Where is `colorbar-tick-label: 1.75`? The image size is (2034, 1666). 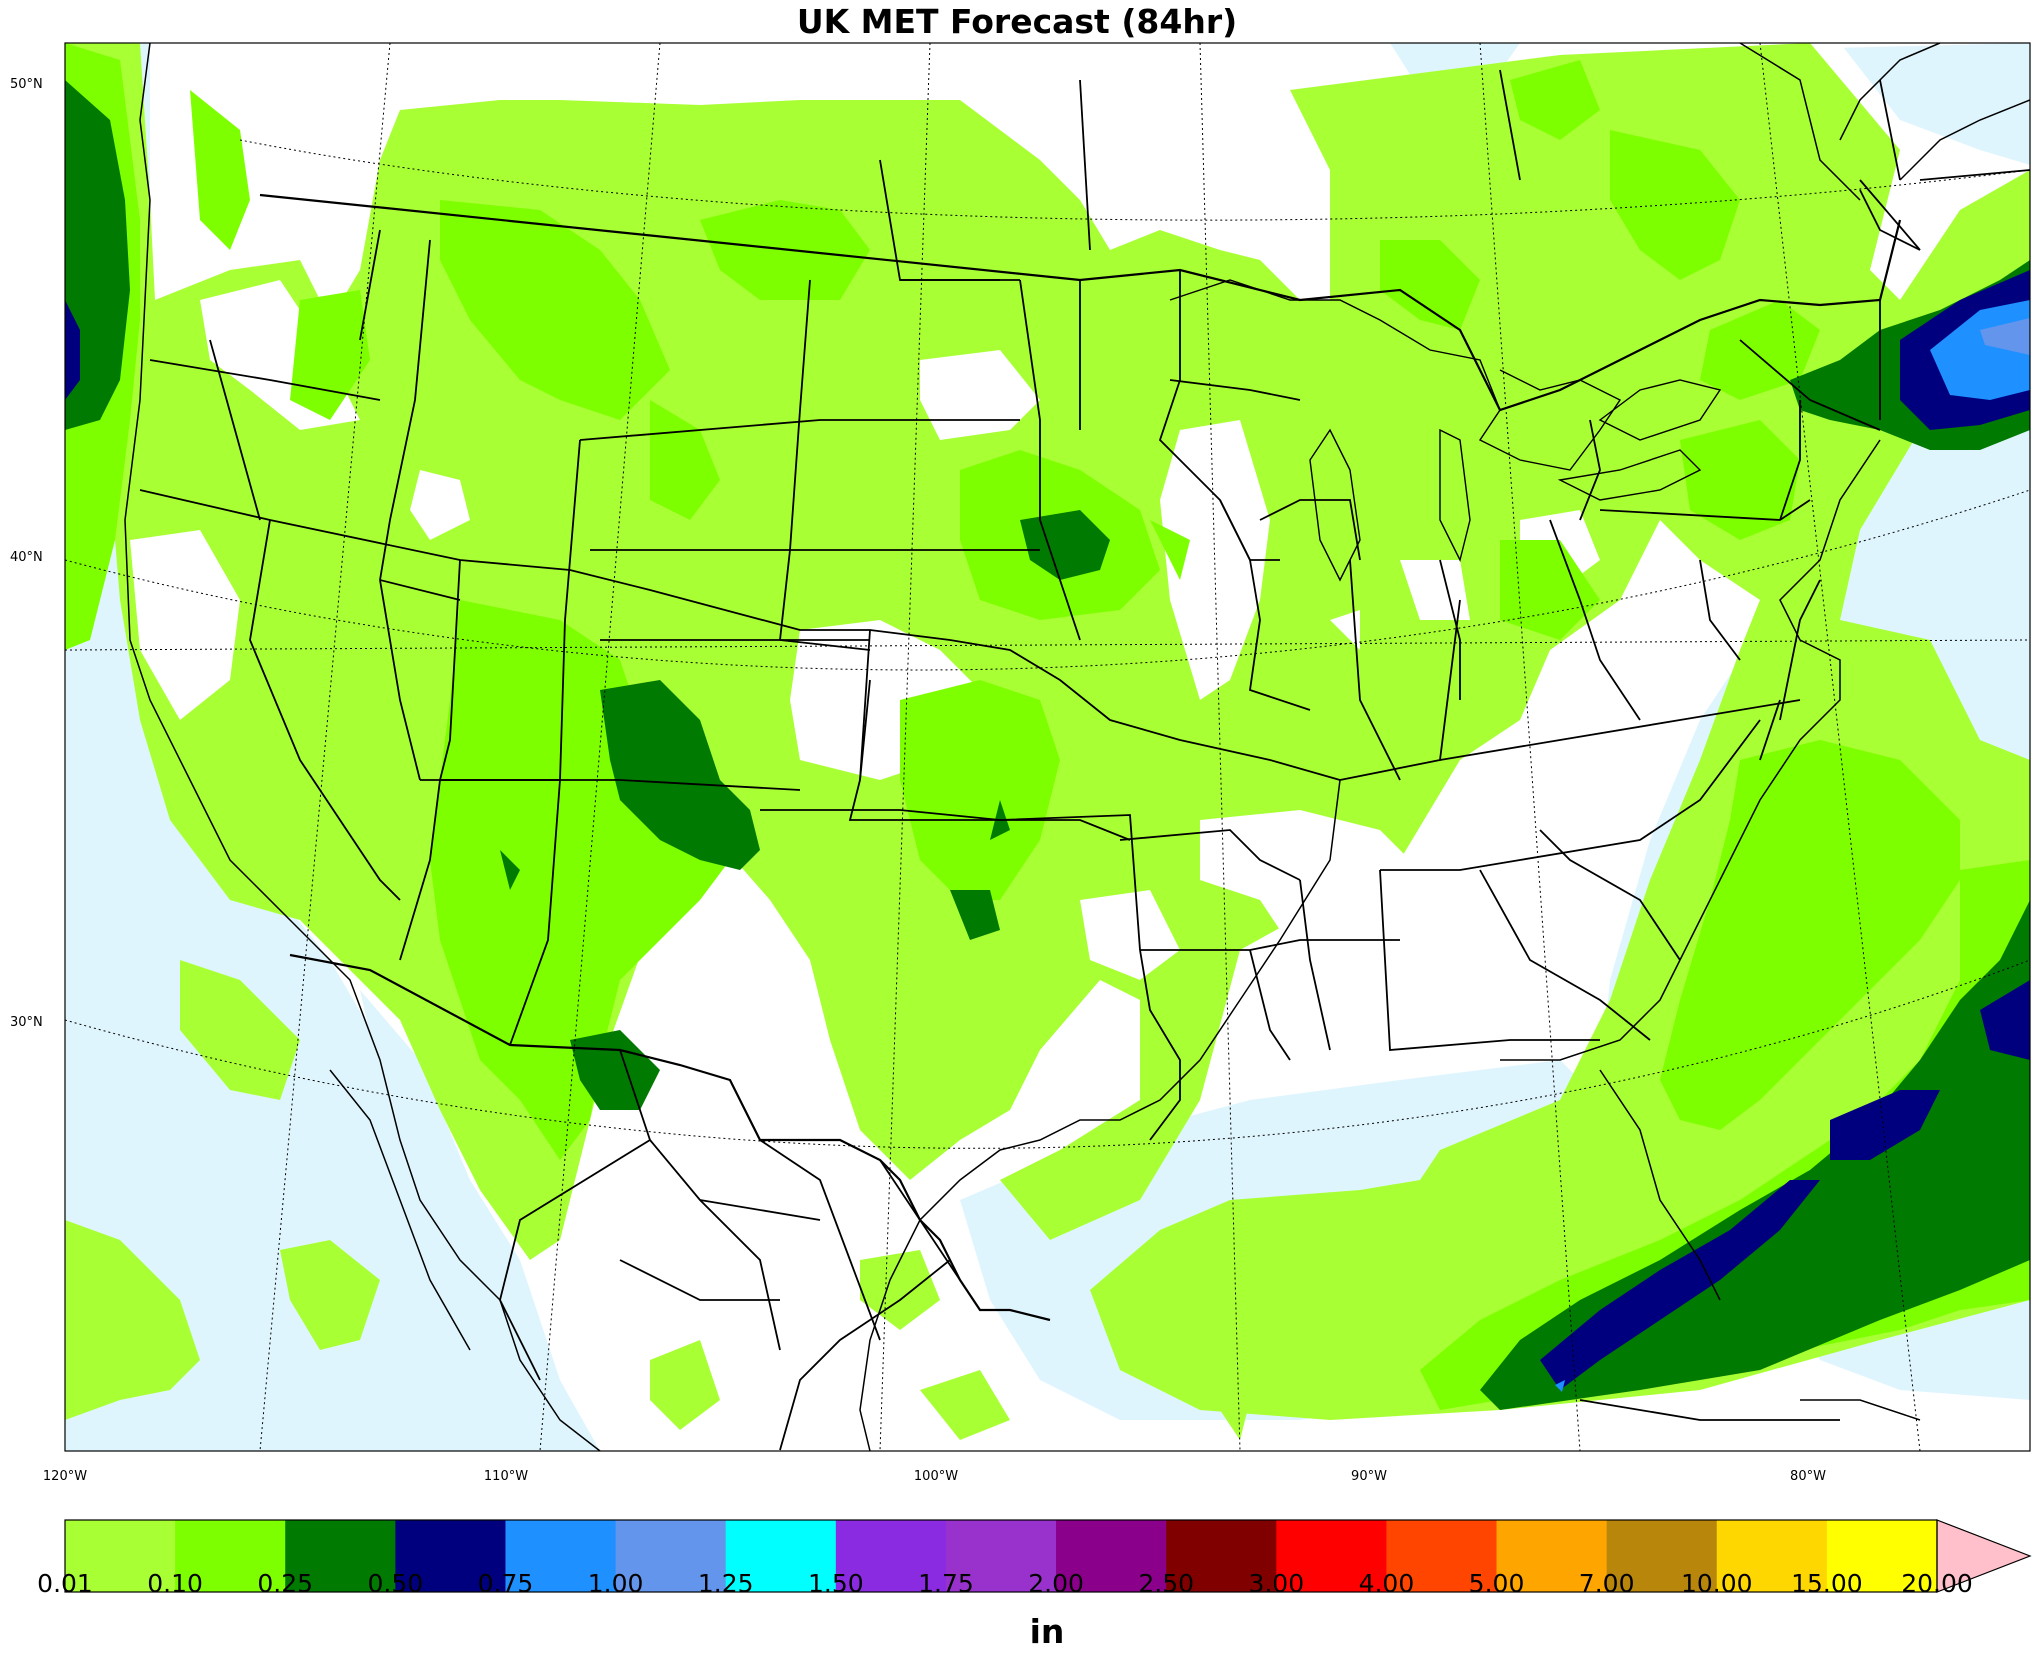 colorbar-tick-label: 1.75 is located at coordinates (946, 1583).